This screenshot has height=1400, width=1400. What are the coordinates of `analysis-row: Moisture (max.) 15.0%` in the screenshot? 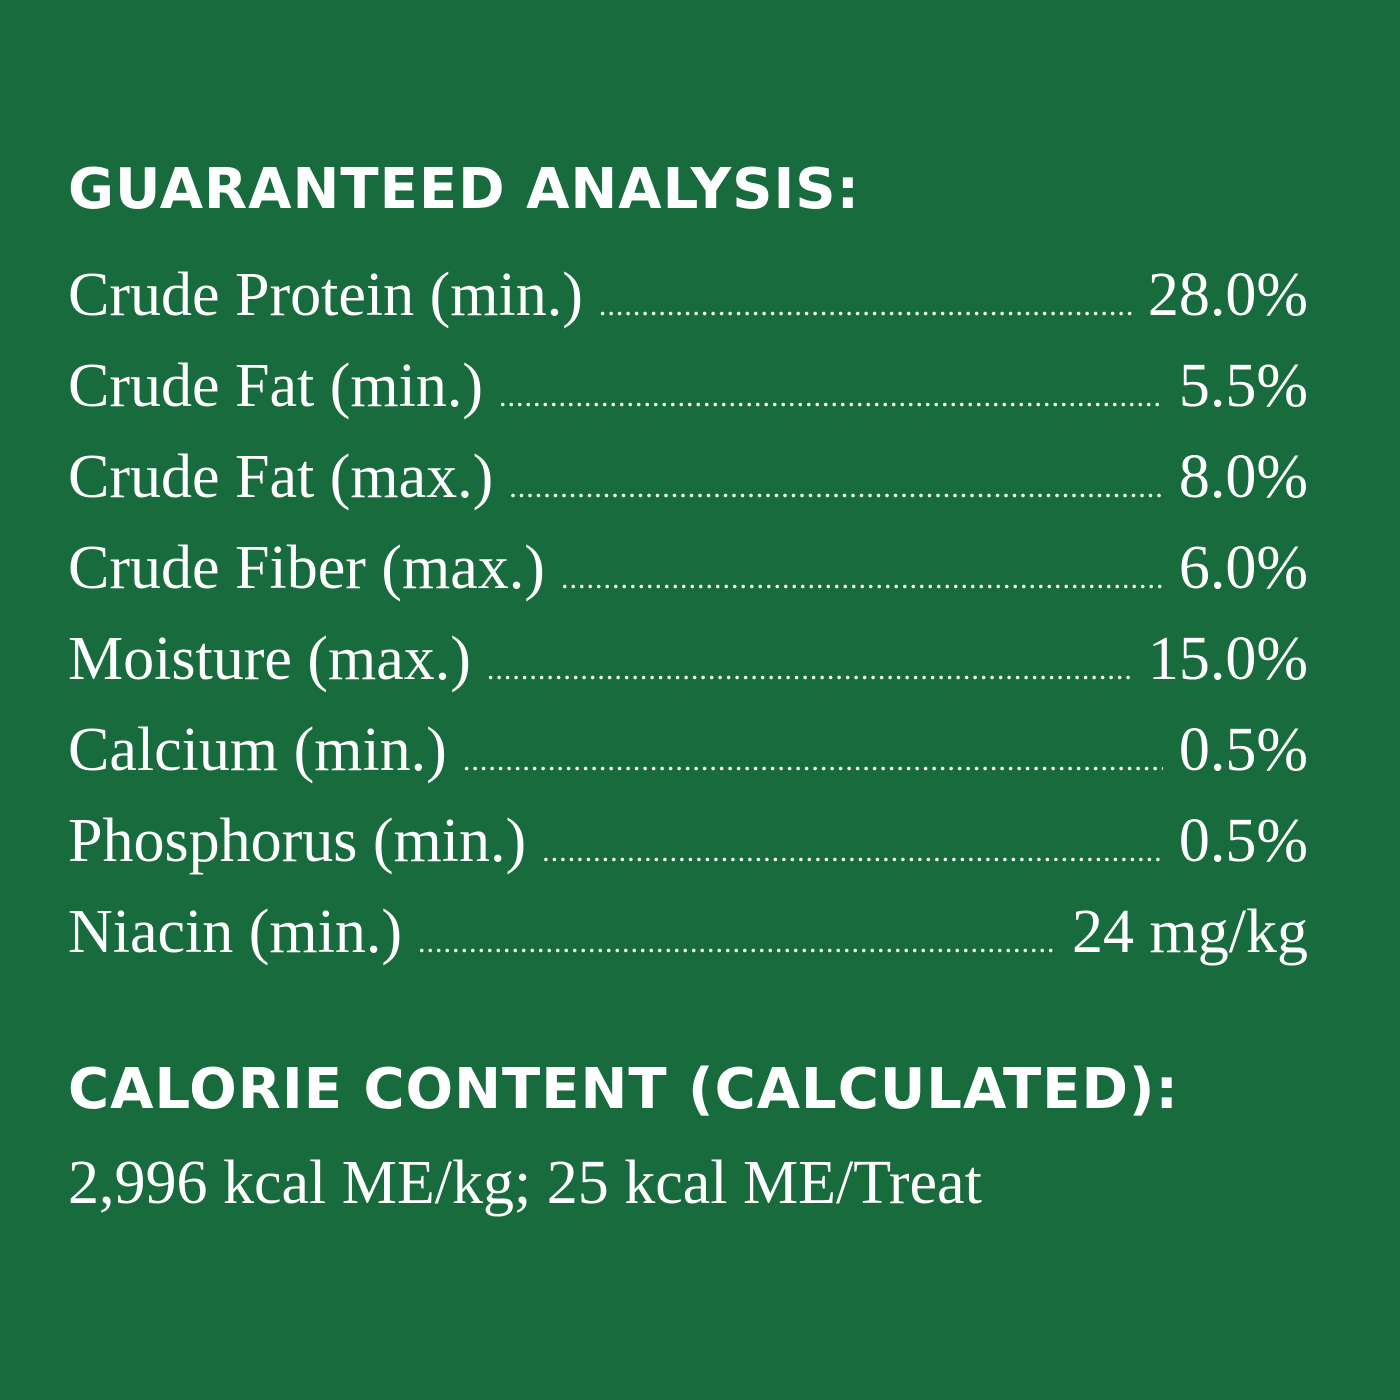 It's located at (688, 659).